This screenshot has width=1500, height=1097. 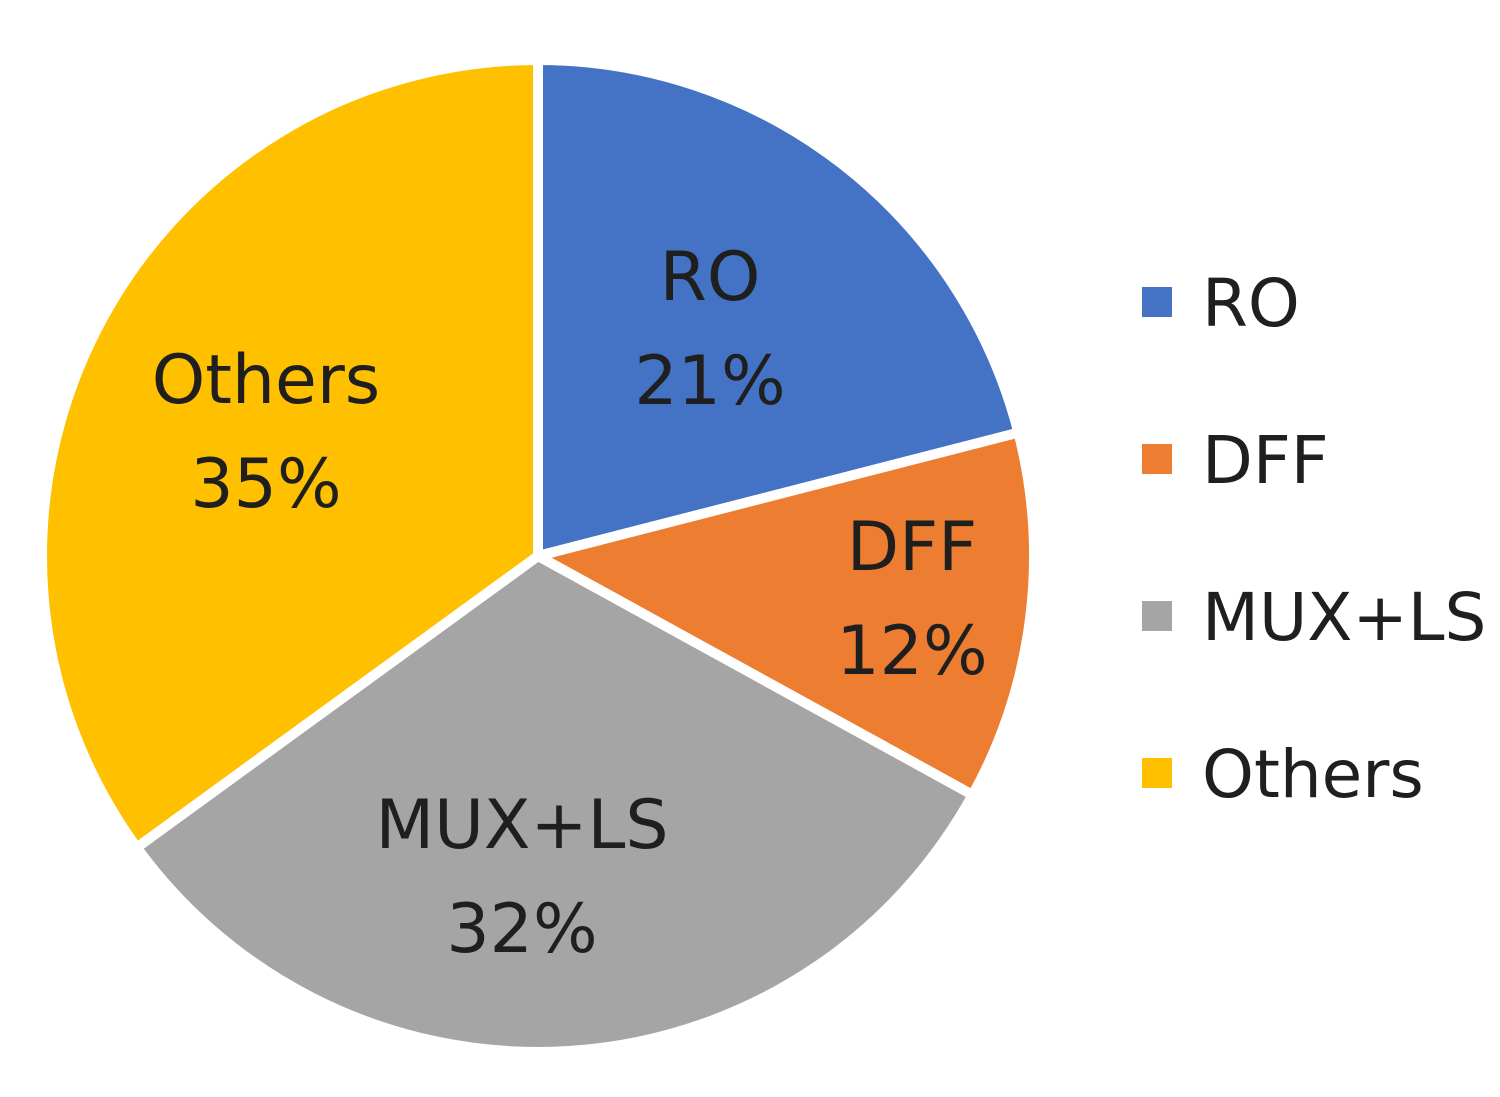 What do you see at coordinates (1344, 617) in the screenshot?
I see `legend-label: MUX+LS` at bounding box center [1344, 617].